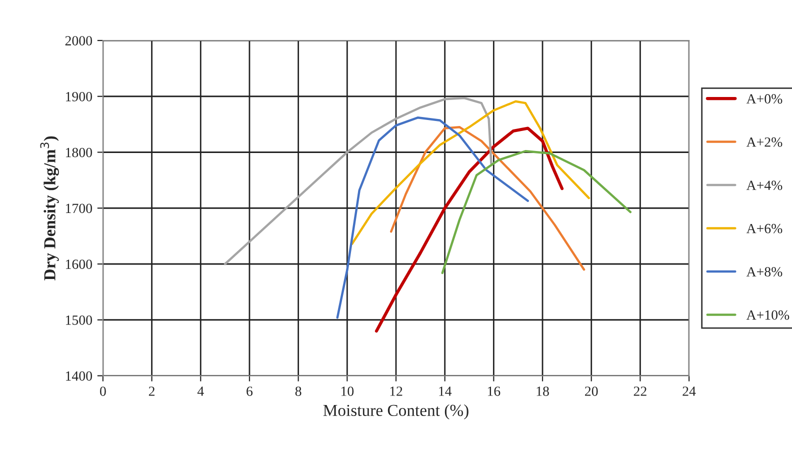  Describe the element at coordinates (79, 264) in the screenshot. I see `y-tick-label: 1600` at that location.